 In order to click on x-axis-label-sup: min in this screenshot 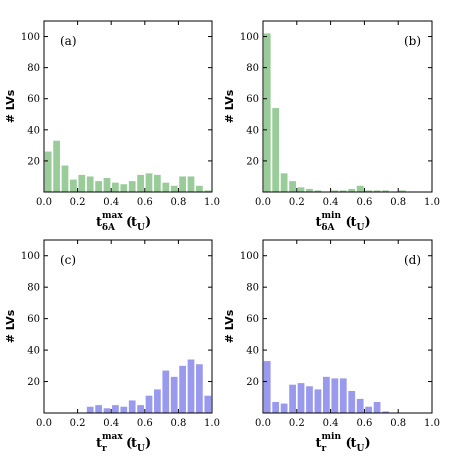, I will do `click(332, 437)`.